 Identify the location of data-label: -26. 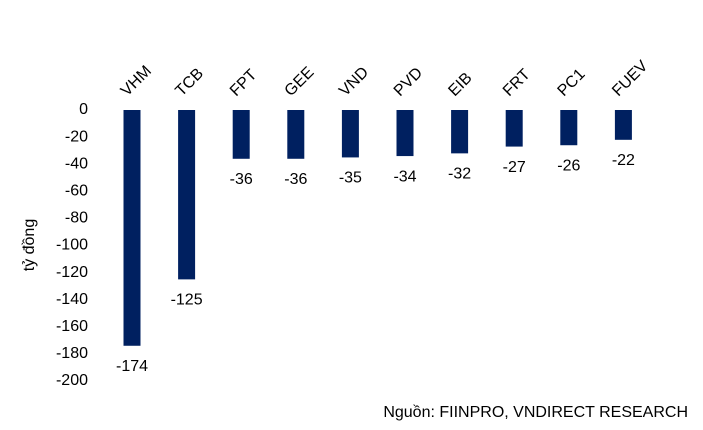
(568, 165).